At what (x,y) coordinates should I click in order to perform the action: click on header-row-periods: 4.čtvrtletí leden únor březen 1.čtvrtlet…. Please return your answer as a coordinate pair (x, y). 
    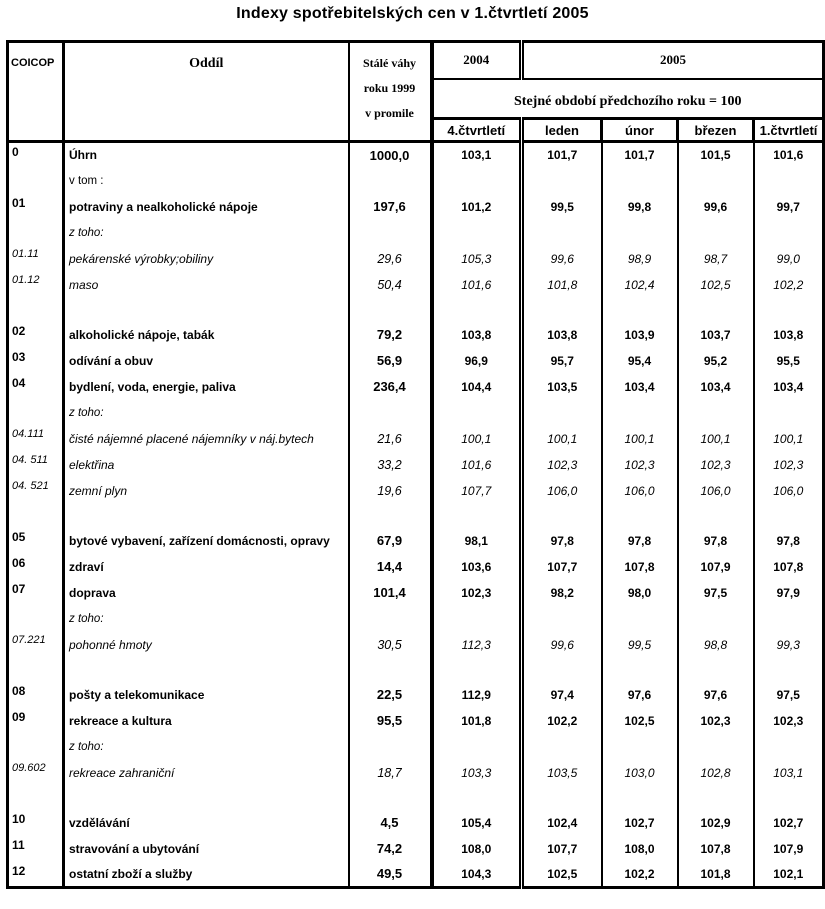
    Looking at the image, I should click on (416, 130).